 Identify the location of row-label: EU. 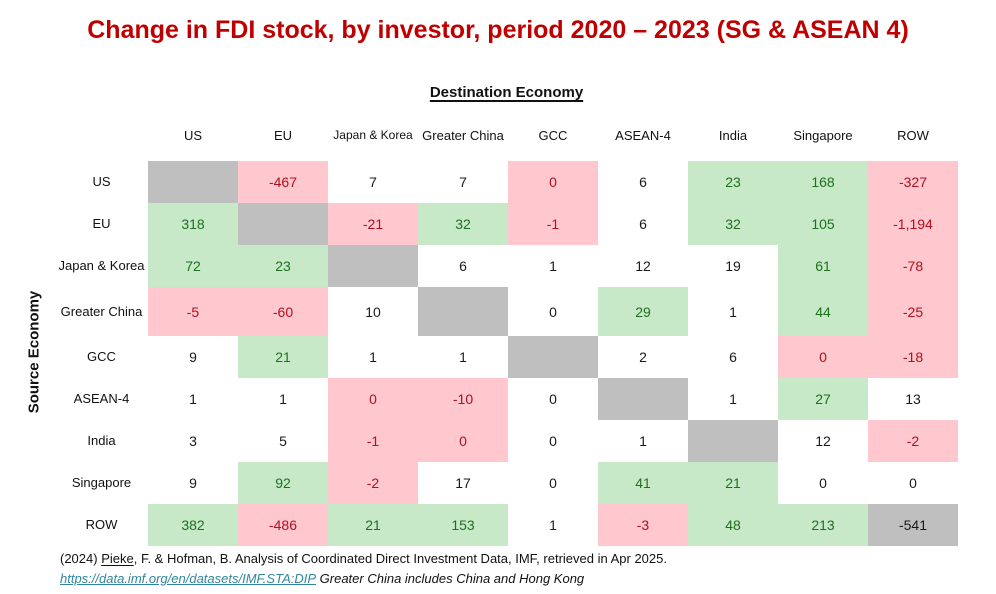
(101, 224).